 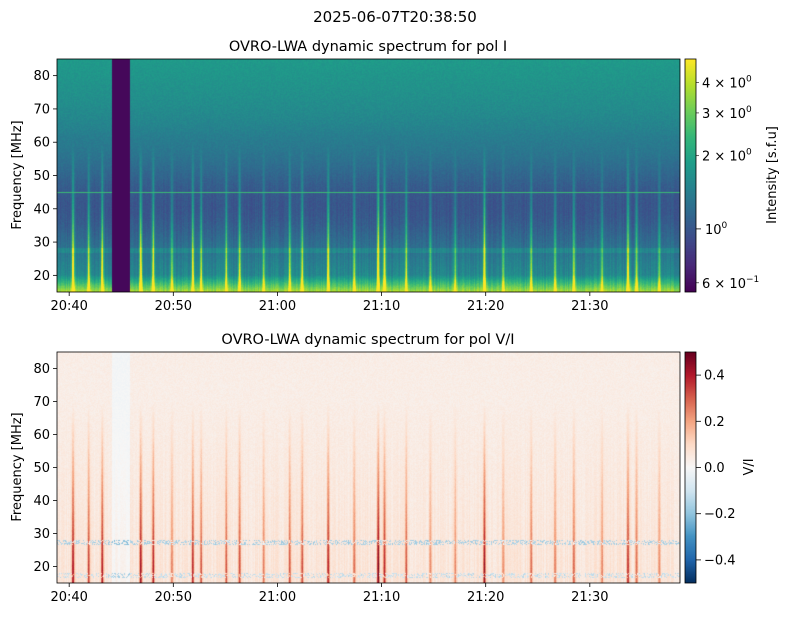 What do you see at coordinates (329, 303) in the screenshot?
I see `x-axis-i: 20:40 20:50 21:00 21:10 21:20 21:30` at bounding box center [329, 303].